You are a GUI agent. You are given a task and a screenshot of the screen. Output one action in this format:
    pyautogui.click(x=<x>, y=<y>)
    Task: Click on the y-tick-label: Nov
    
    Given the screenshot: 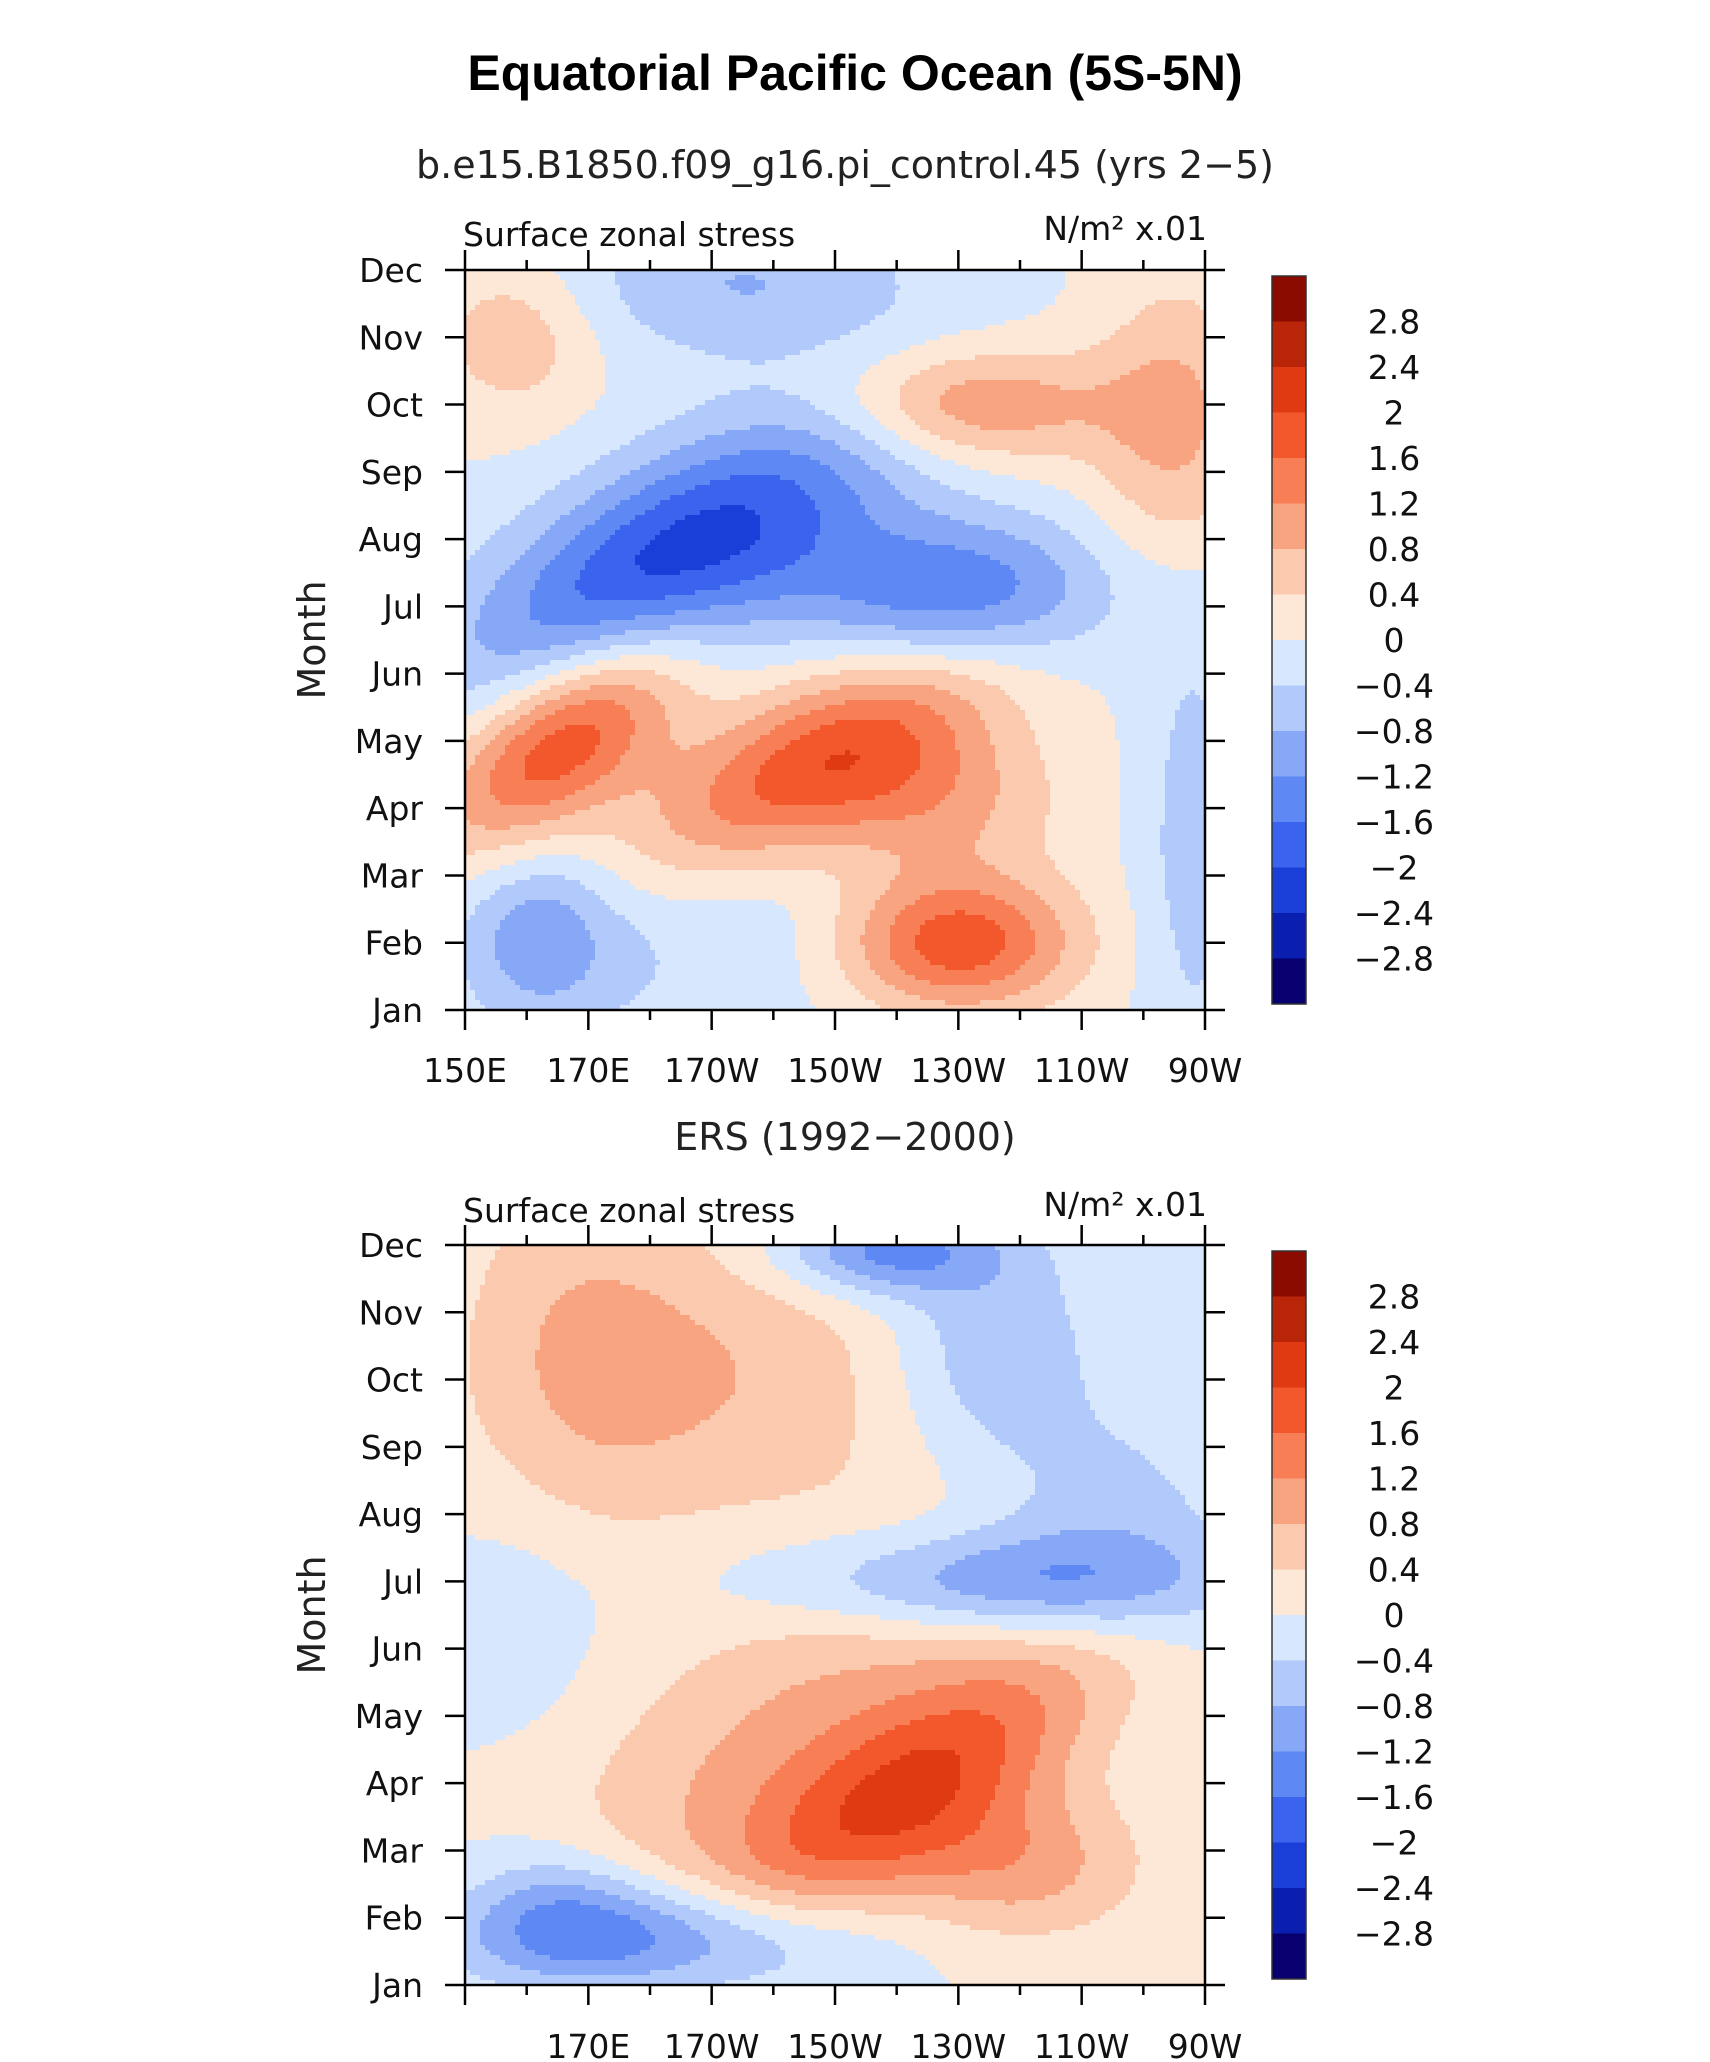 What is the action you would take?
    pyautogui.click(x=391, y=1312)
    